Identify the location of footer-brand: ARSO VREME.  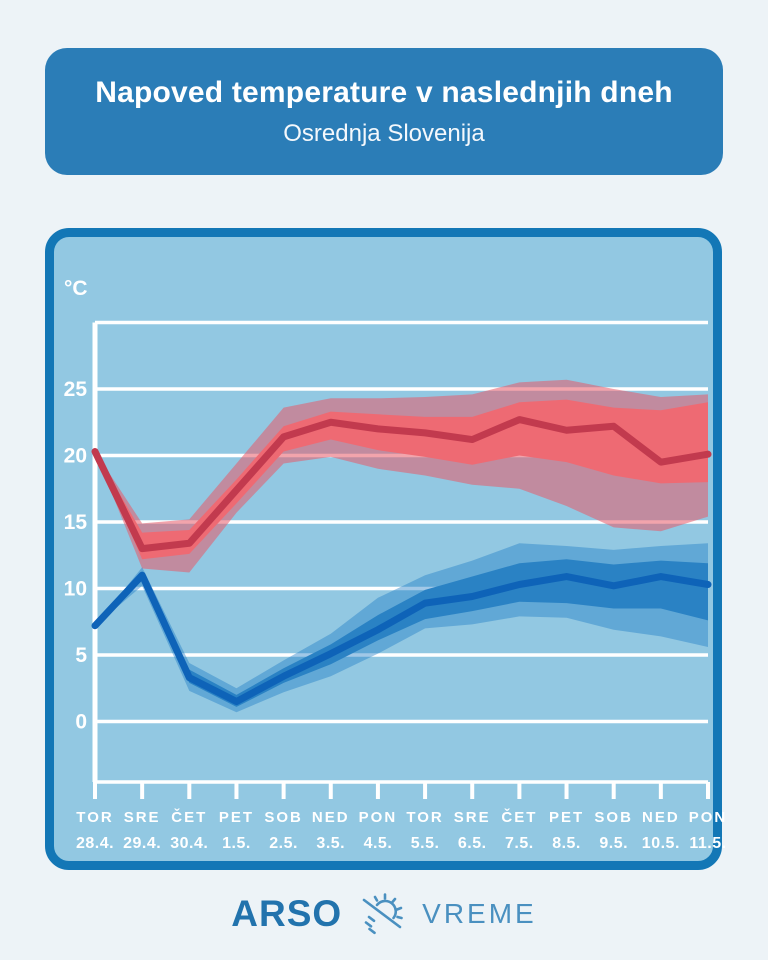
(384, 914).